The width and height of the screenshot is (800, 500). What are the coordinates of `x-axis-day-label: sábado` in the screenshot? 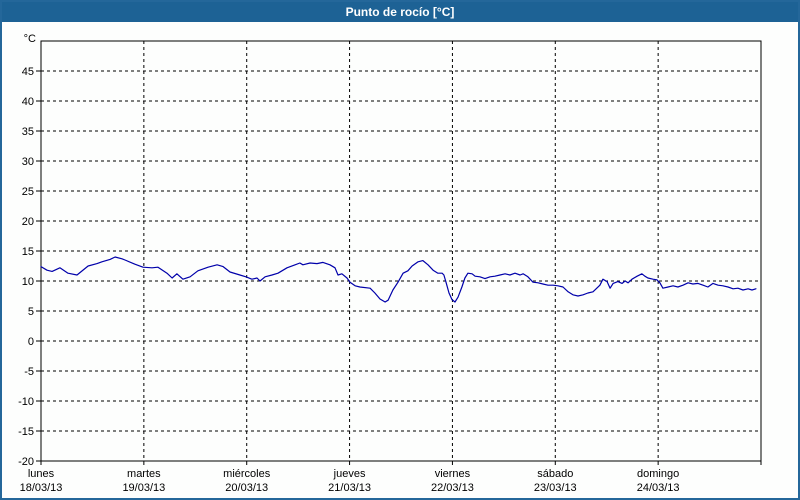 It's located at (555, 474).